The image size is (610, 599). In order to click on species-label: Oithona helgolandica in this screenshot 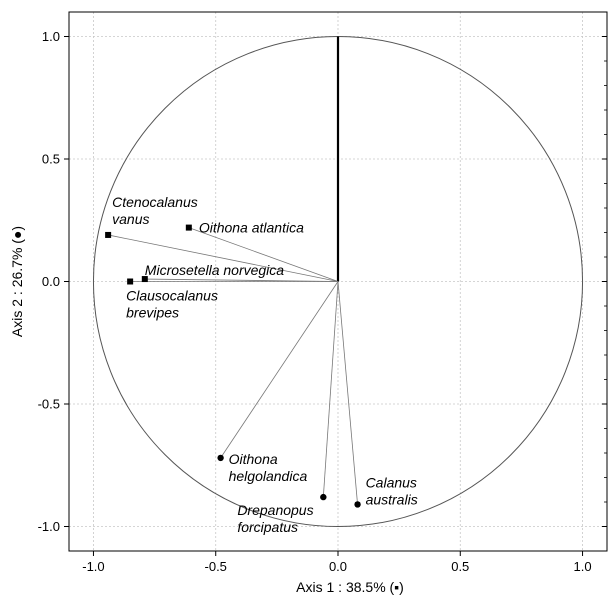, I will do `click(268, 467)`.